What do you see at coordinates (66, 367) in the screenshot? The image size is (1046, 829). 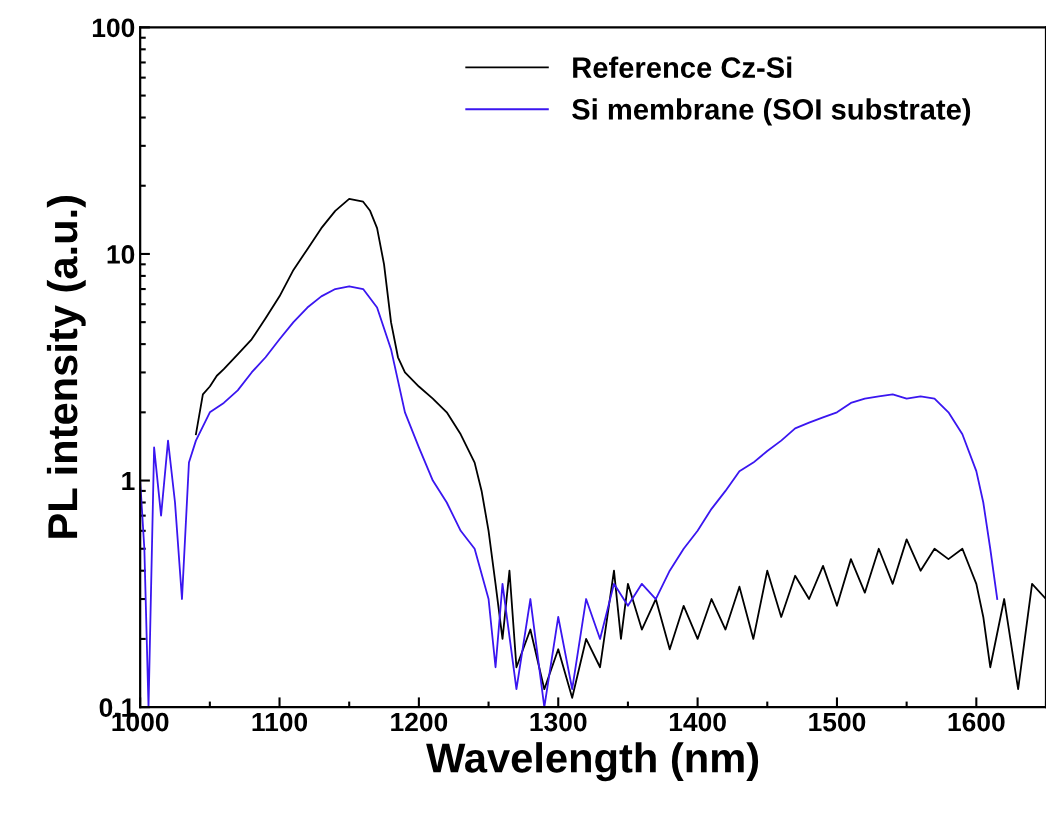 I see `y-axis-title: PL intensity (a.u.)` at bounding box center [66, 367].